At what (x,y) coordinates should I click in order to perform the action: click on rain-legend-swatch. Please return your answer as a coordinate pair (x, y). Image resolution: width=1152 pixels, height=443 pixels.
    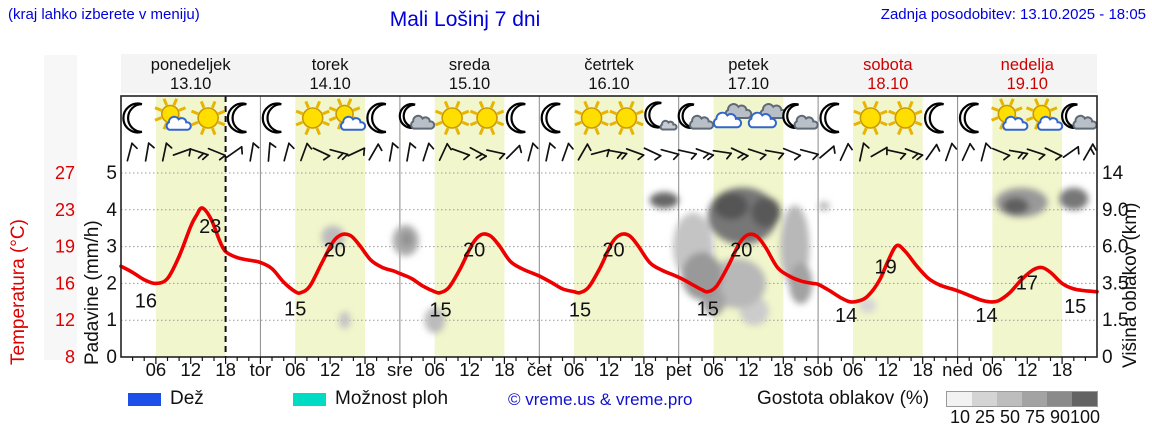
    Looking at the image, I should click on (144, 399).